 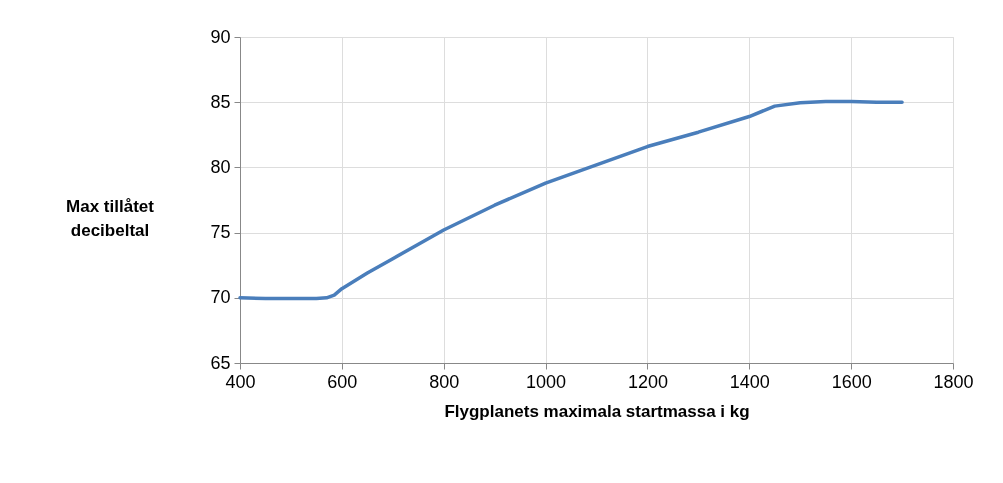 What do you see at coordinates (220, 297) in the screenshot?
I see `y-tick-label: 70` at bounding box center [220, 297].